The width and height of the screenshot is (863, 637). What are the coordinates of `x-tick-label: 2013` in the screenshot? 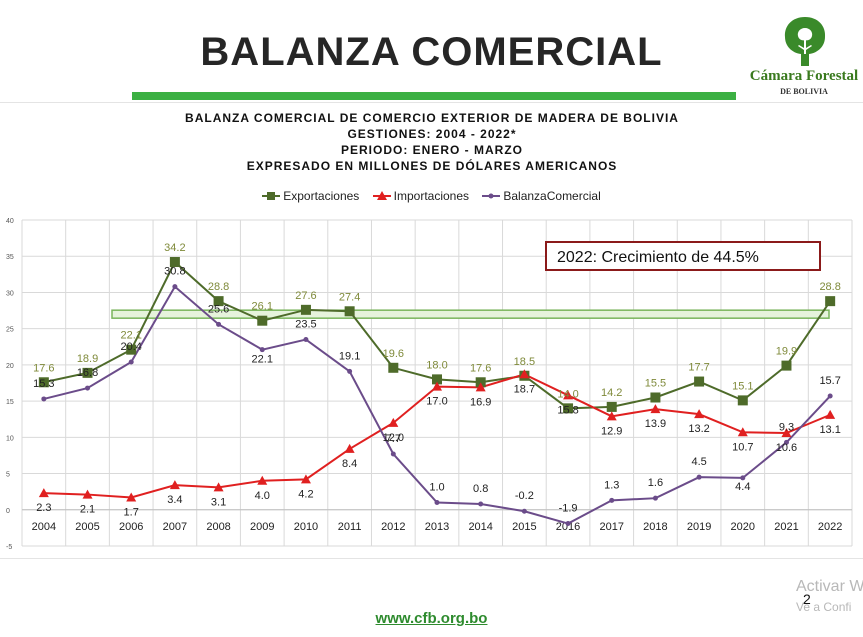 It's located at (437, 527).